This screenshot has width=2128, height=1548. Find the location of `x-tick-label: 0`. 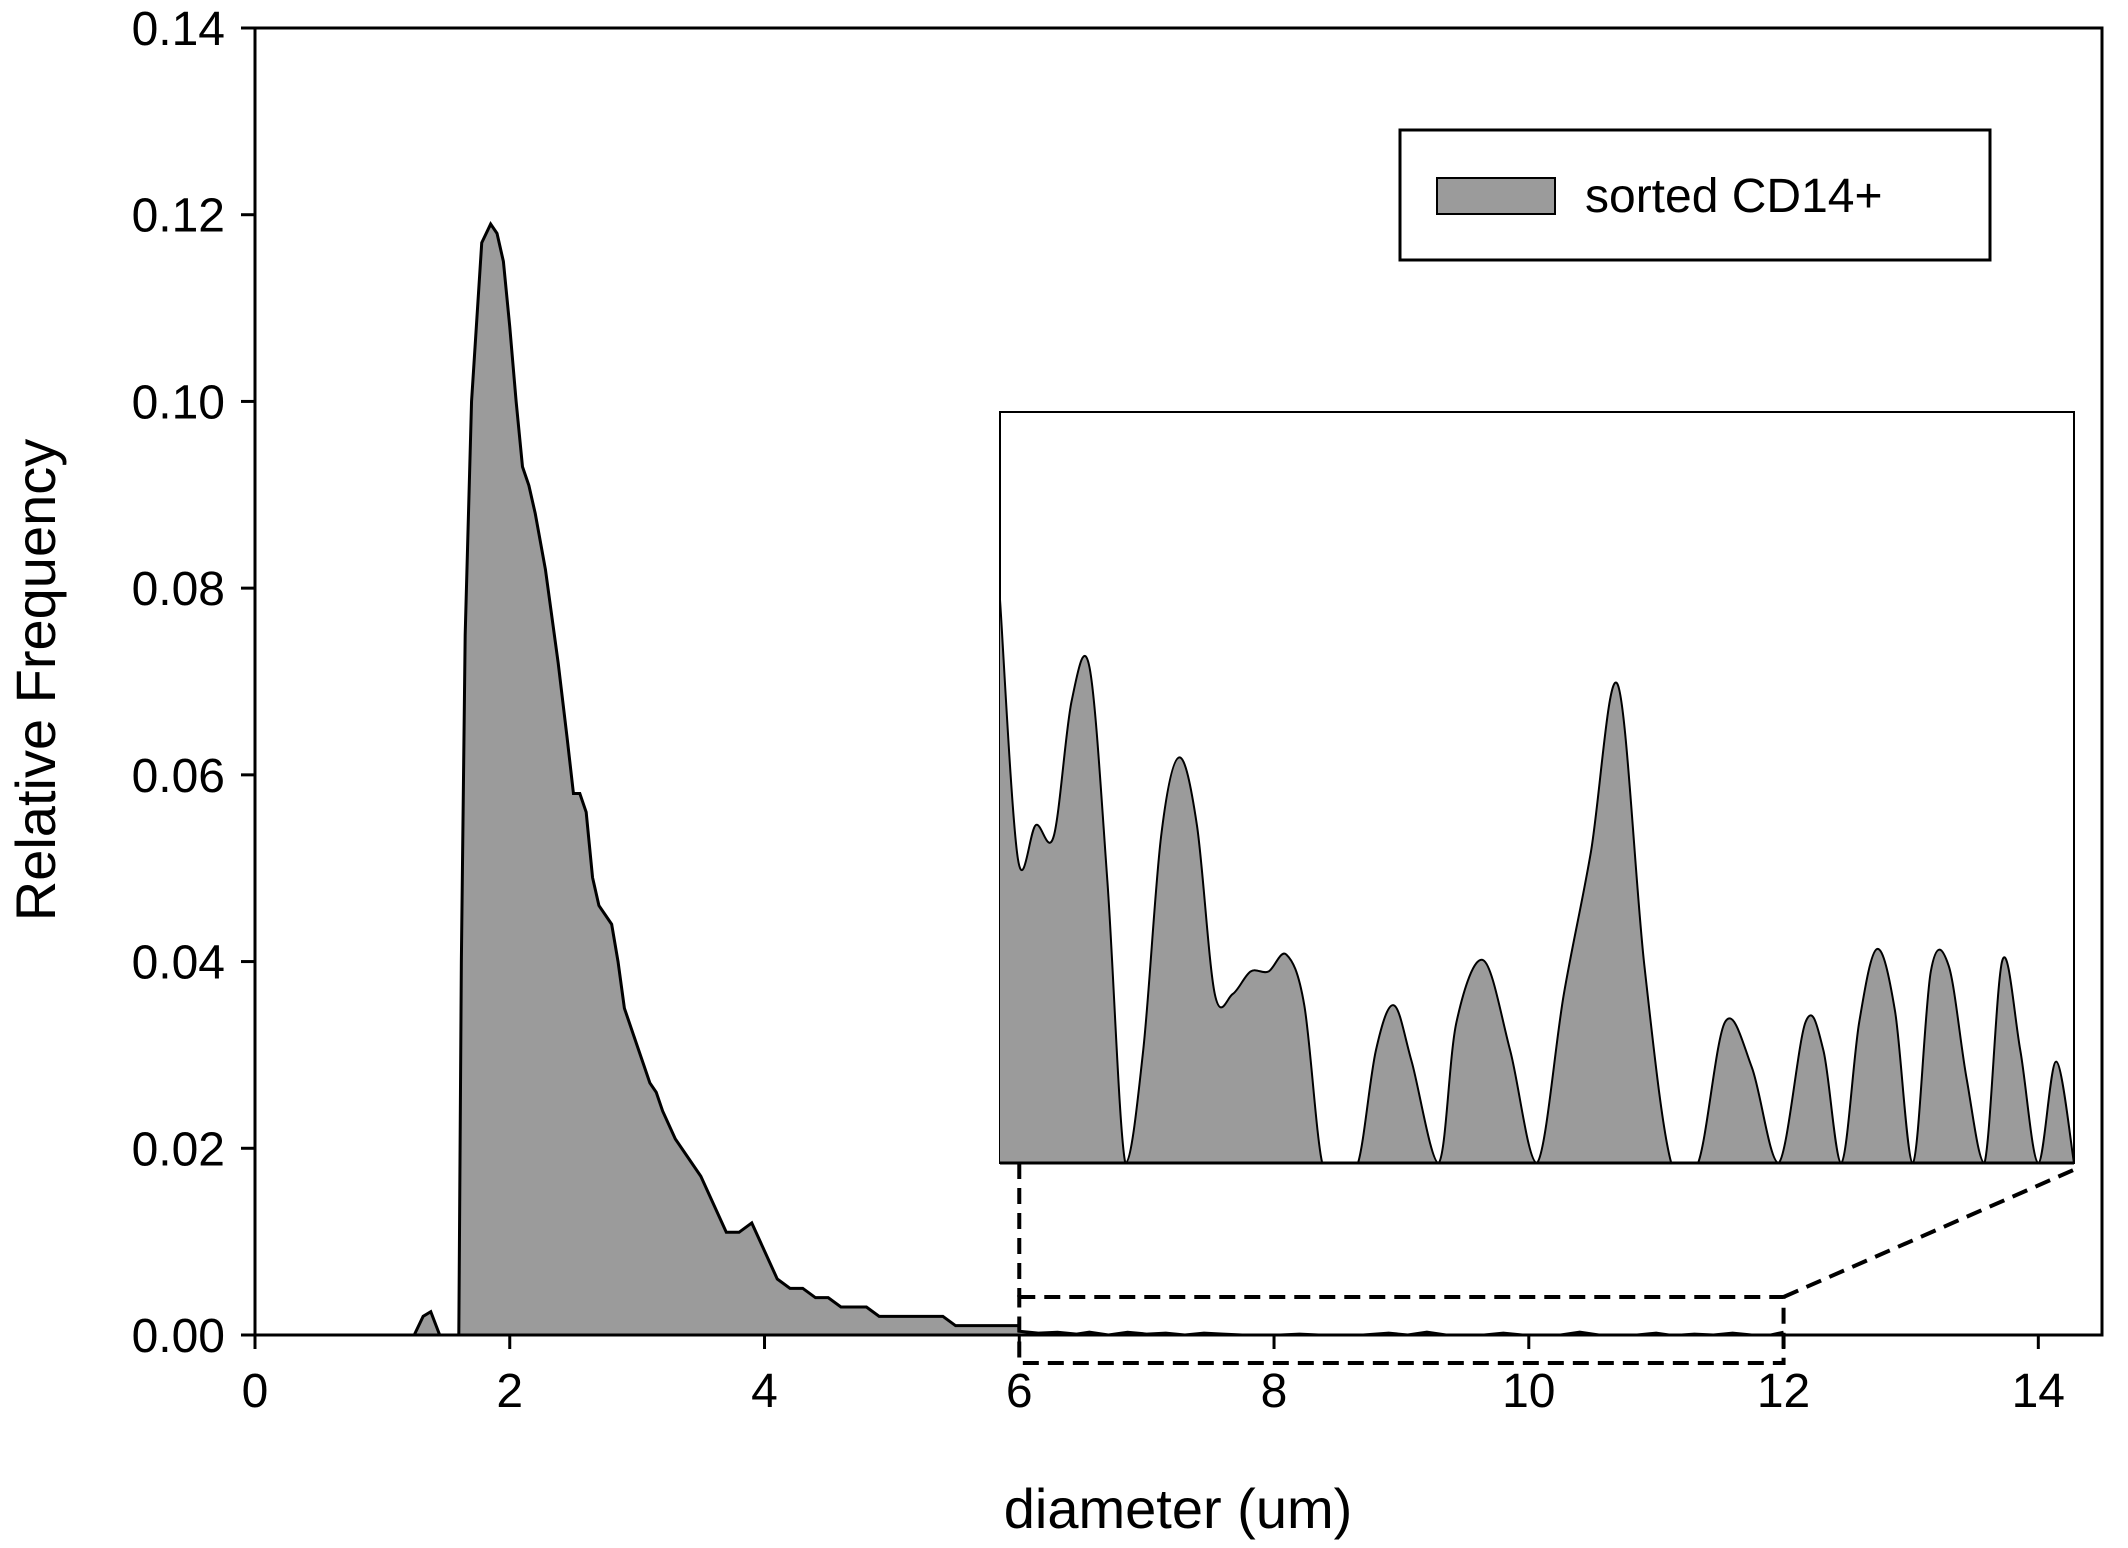

x-tick-label: 0 is located at coordinates (255, 1391).